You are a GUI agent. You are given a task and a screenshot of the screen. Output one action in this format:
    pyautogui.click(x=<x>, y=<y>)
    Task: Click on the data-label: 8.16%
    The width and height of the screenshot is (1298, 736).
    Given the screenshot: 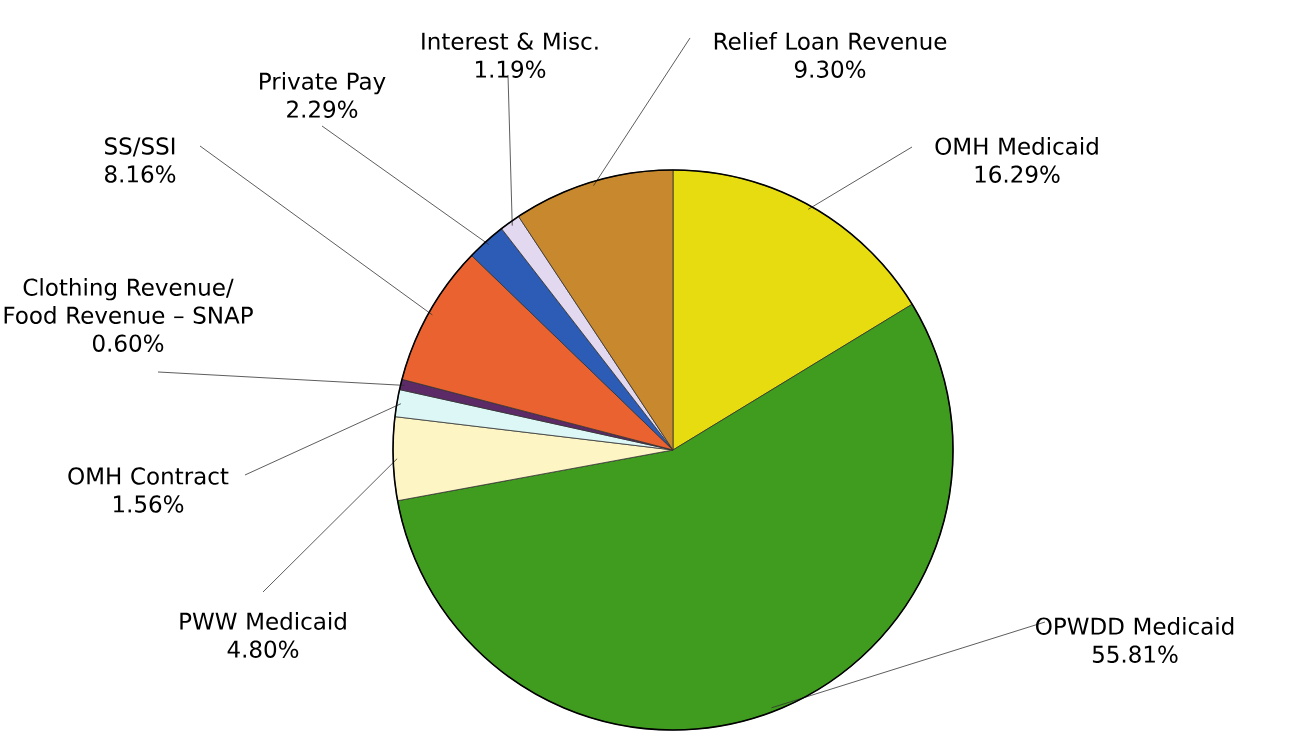 What is the action you would take?
    pyautogui.click(x=140, y=174)
    